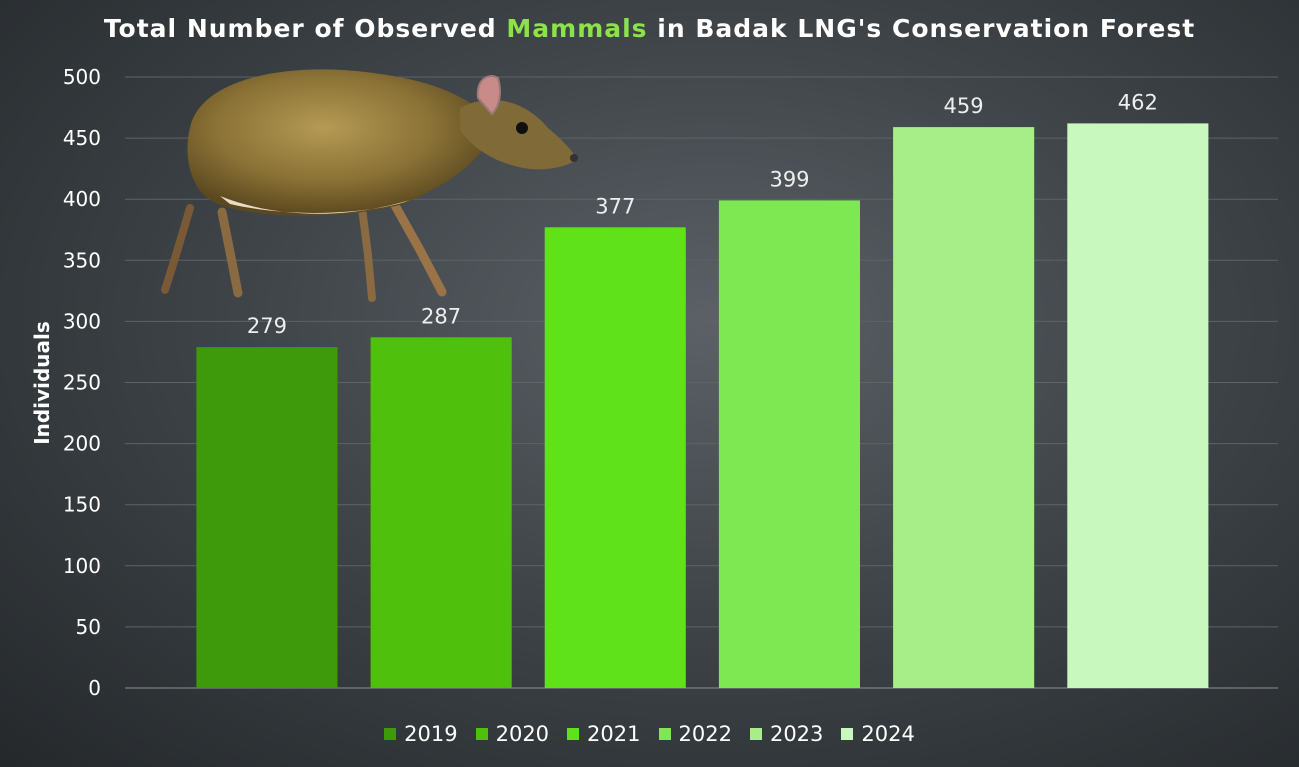 The image size is (1299, 767). Describe the element at coordinates (1138, 102) in the screenshot. I see `value-label-2024: 462` at that location.